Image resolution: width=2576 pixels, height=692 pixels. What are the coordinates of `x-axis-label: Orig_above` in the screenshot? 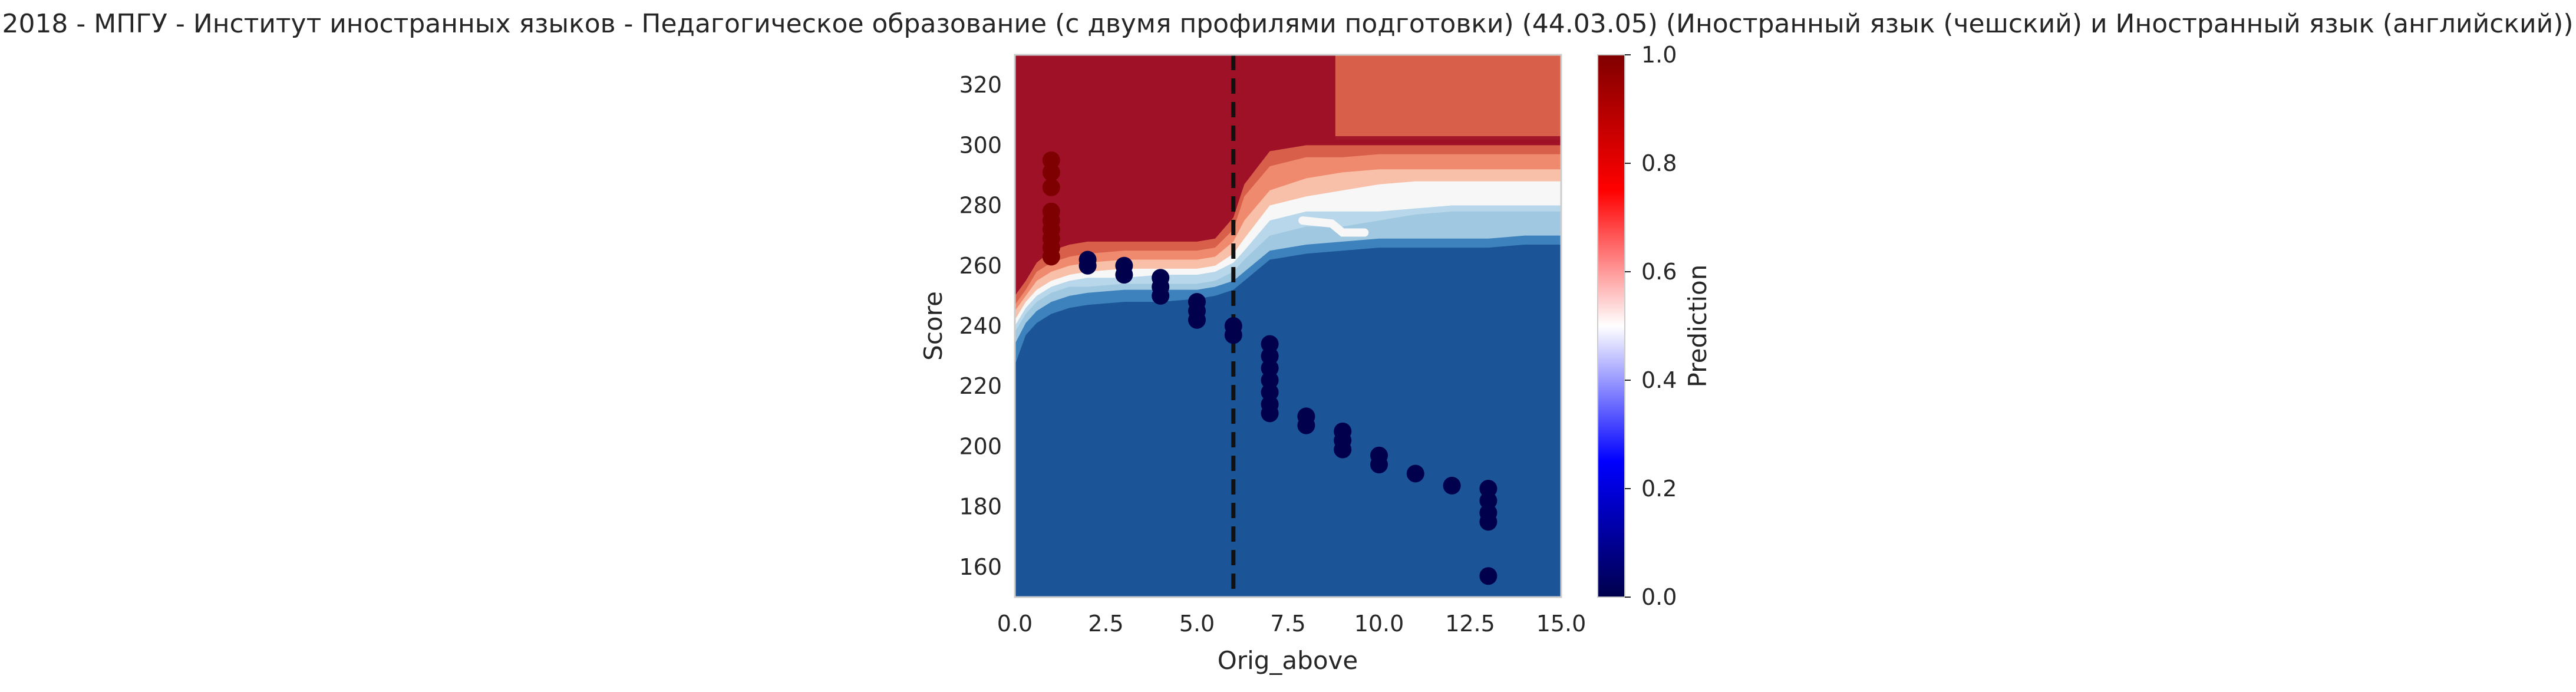 It's located at (1288, 660).